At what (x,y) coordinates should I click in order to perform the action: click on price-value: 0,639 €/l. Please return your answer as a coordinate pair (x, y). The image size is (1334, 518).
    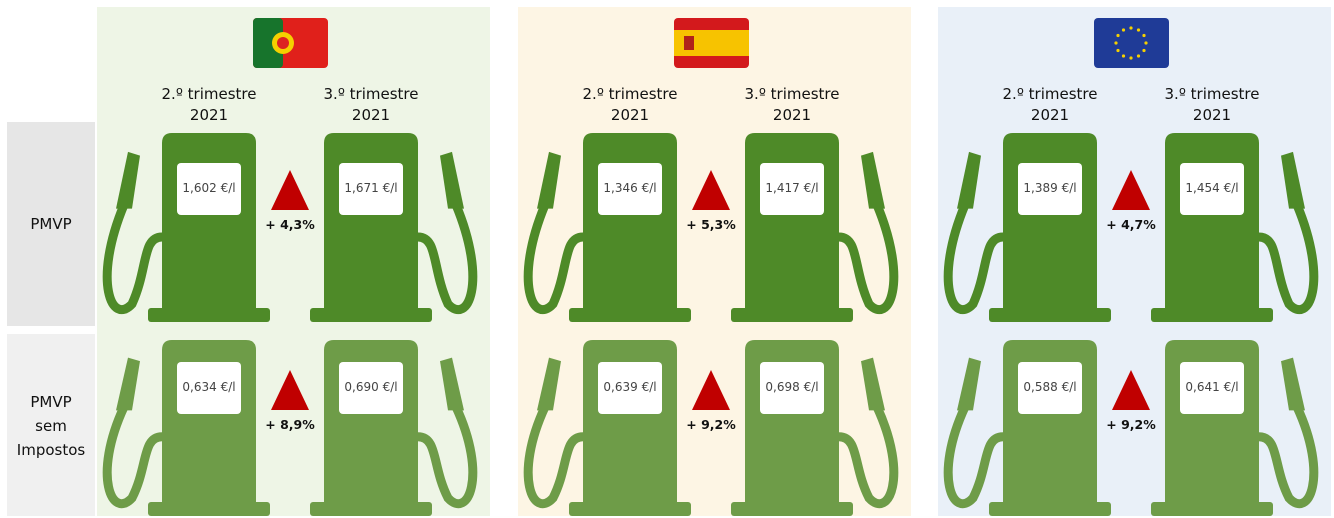
    Looking at the image, I should click on (630, 387).